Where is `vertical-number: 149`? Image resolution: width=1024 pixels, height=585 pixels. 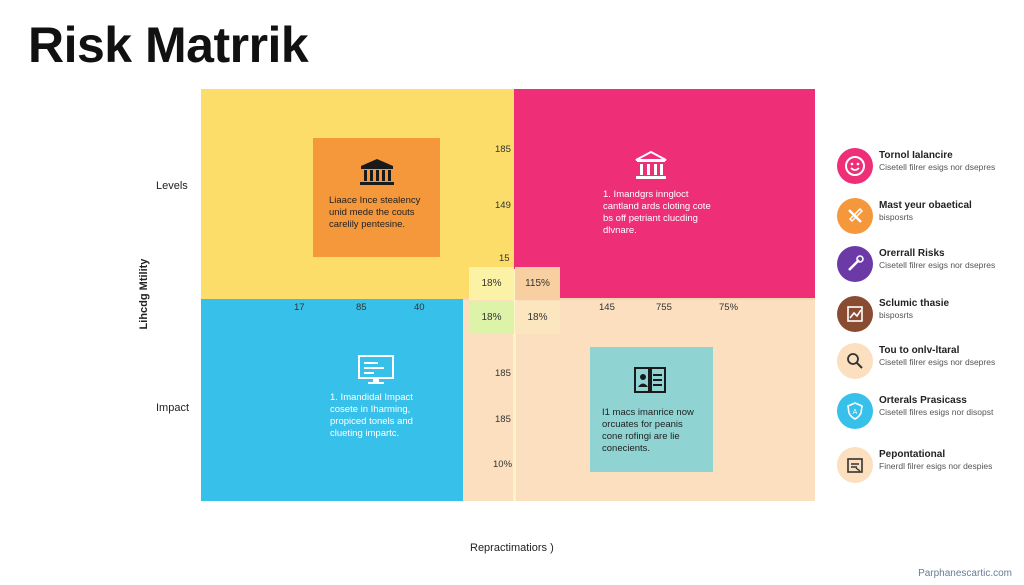 vertical-number: 149 is located at coordinates (503, 205).